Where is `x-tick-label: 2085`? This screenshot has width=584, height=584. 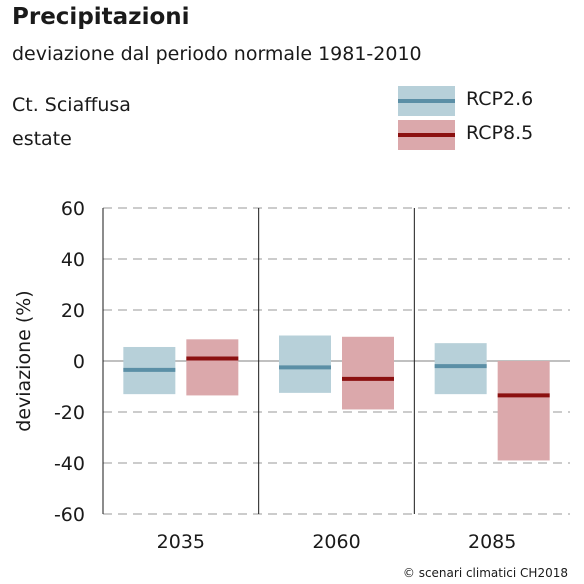 x-tick-label: 2085 is located at coordinates (492, 542).